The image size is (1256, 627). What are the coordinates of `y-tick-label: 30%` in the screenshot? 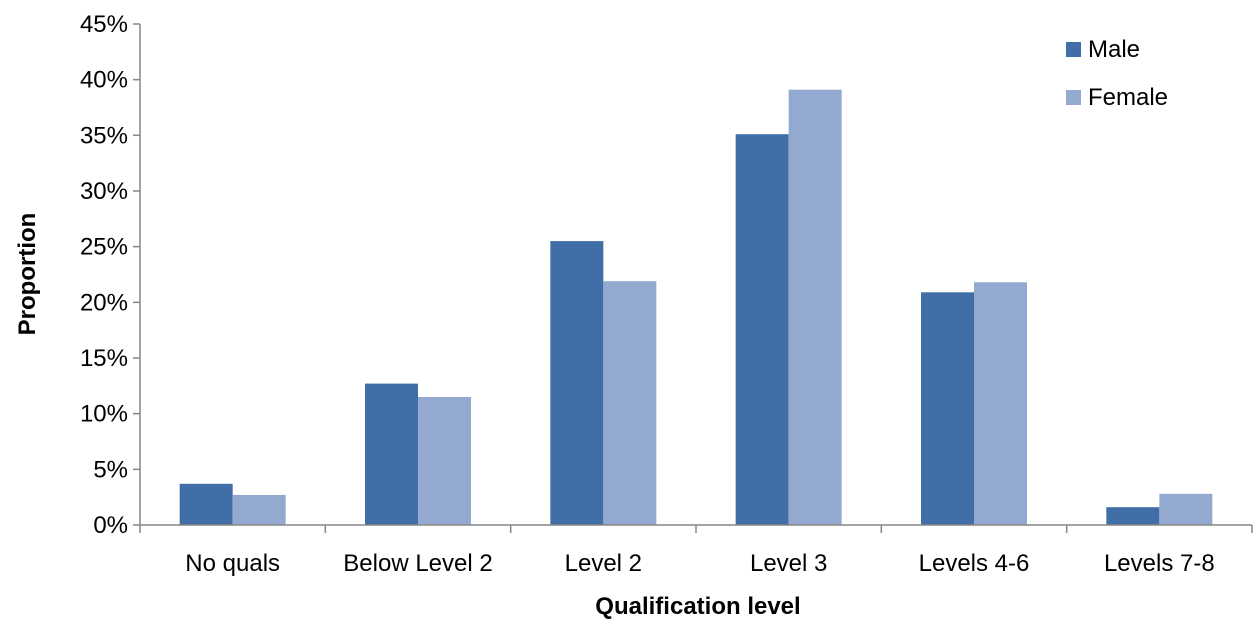 It's located at (104, 191).